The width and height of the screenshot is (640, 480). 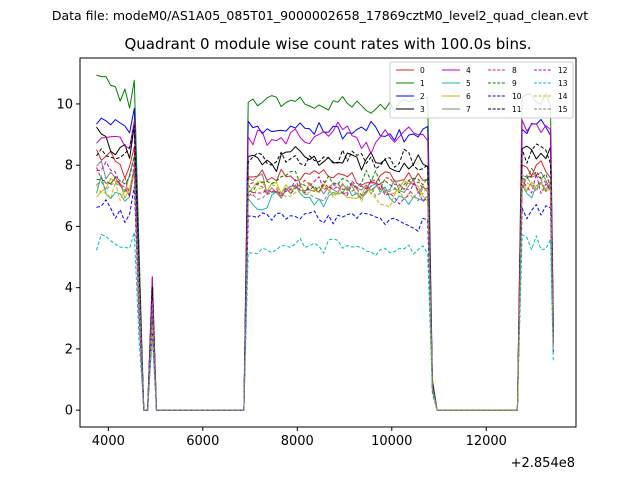 What do you see at coordinates (563, 83) in the screenshot?
I see `legend-label-13: 13` at bounding box center [563, 83].